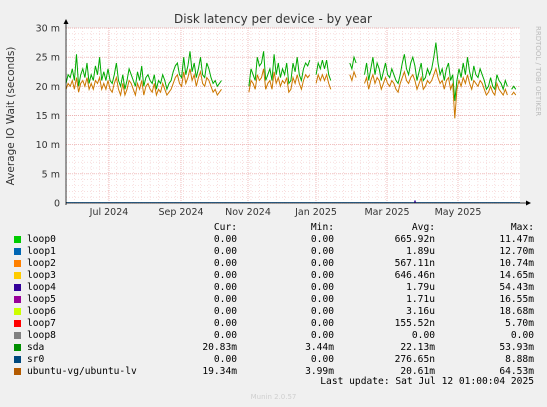 The height and width of the screenshot is (407, 547). Describe the element at coordinates (522, 227) in the screenshot. I see `header-max: Max:` at that location.